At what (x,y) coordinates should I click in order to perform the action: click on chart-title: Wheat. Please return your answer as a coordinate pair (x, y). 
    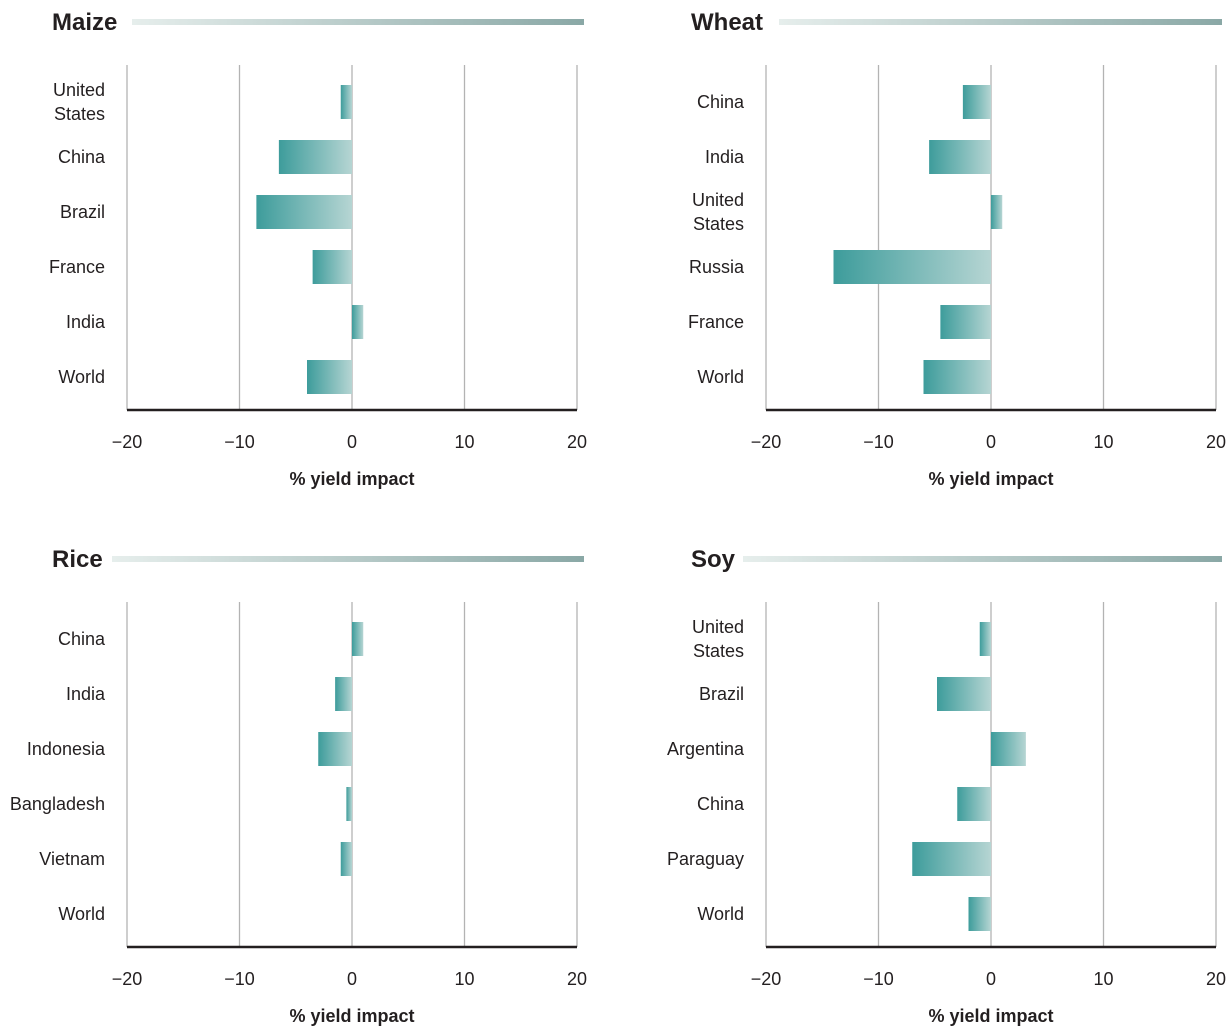
    Looking at the image, I should click on (727, 22).